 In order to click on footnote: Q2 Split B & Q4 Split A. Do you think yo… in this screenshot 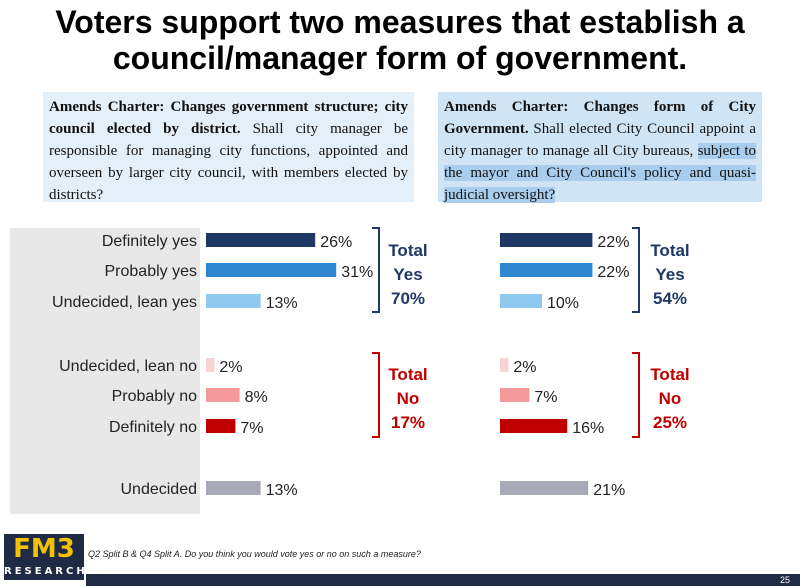, I will do `click(254, 554)`.